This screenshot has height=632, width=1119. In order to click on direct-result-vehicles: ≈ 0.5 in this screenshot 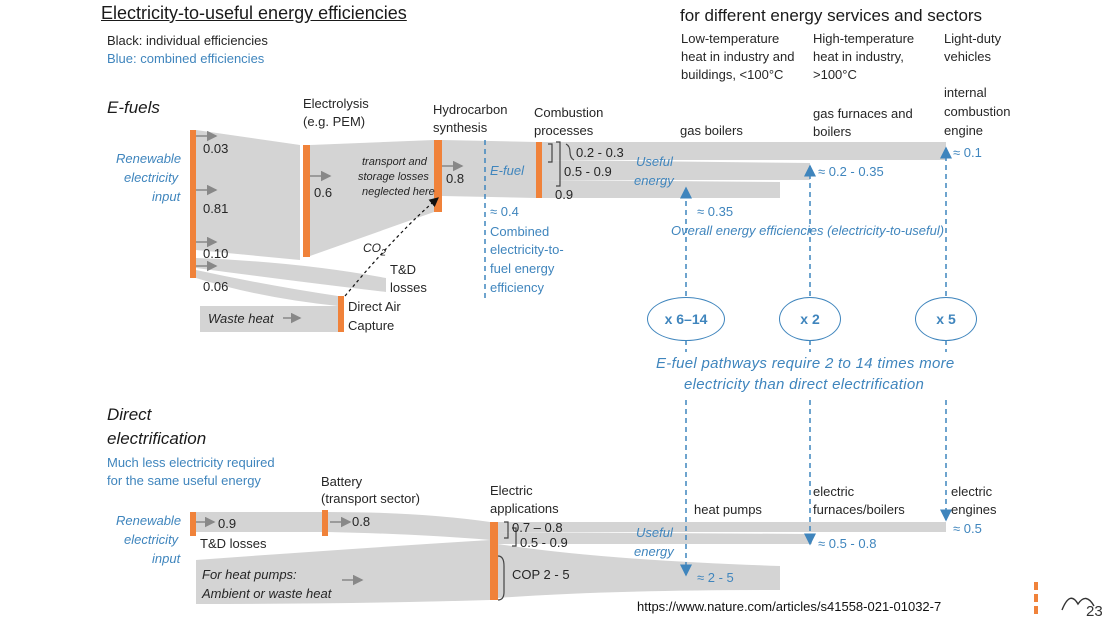, I will do `click(967, 528)`.